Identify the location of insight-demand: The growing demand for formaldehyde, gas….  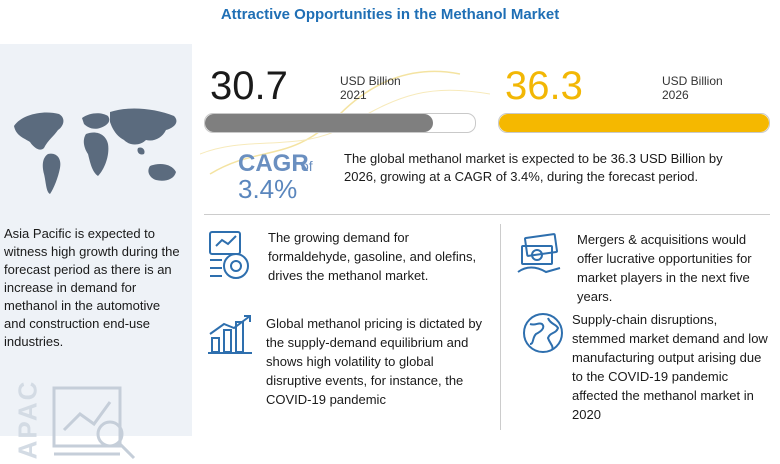
(372, 256).